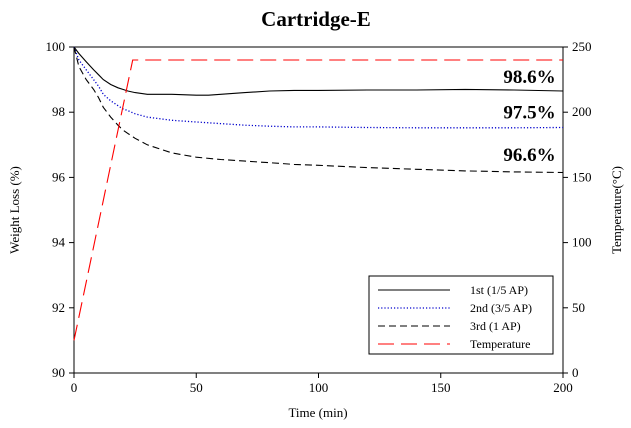 The image size is (631, 428). Describe the element at coordinates (499, 290) in the screenshot. I see `legend-label: 1st (1/5 AP)` at that location.